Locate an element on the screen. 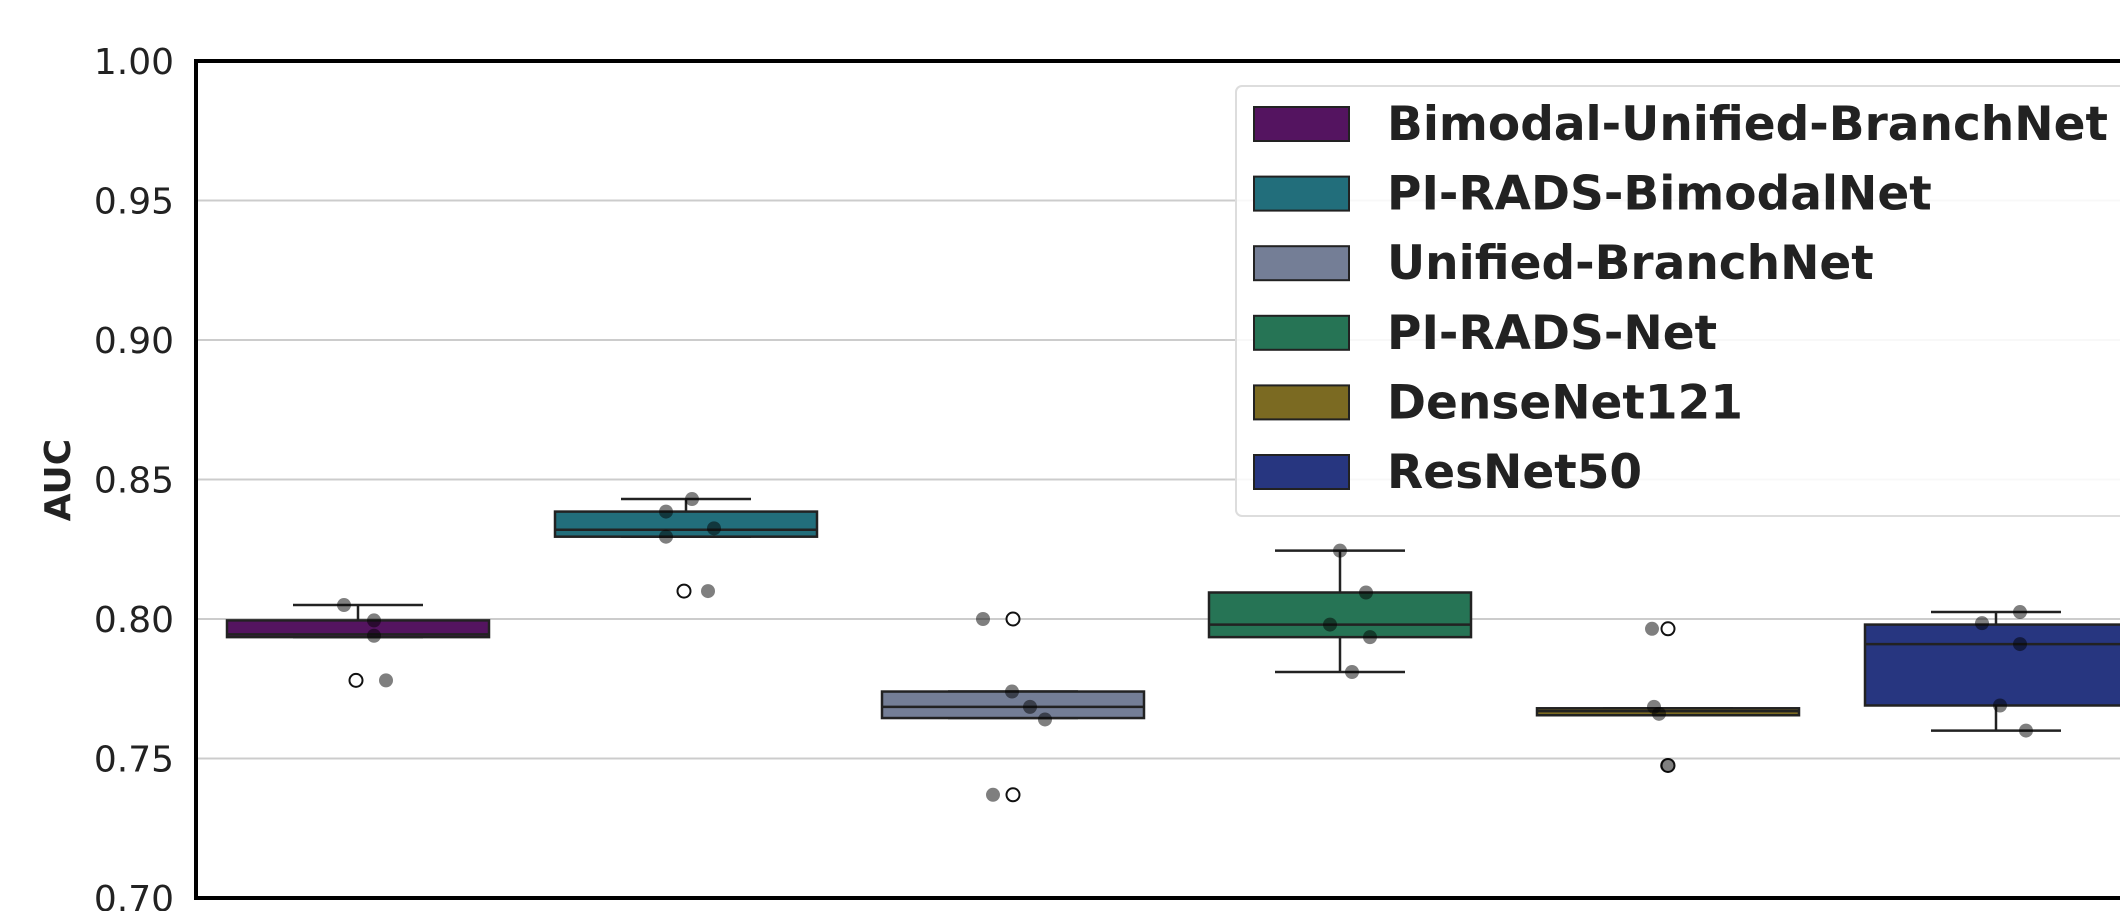 The width and height of the screenshot is (2120, 911). box-pi-rads-net is located at coordinates (1340, 611).